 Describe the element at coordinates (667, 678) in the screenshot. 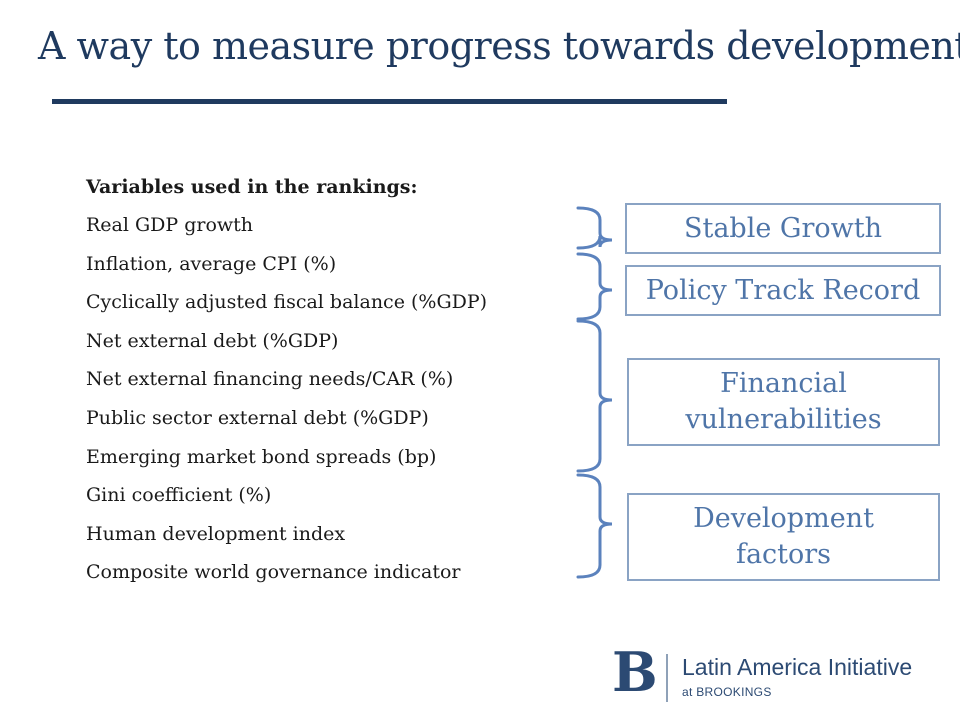

I see `logo-divider` at that location.